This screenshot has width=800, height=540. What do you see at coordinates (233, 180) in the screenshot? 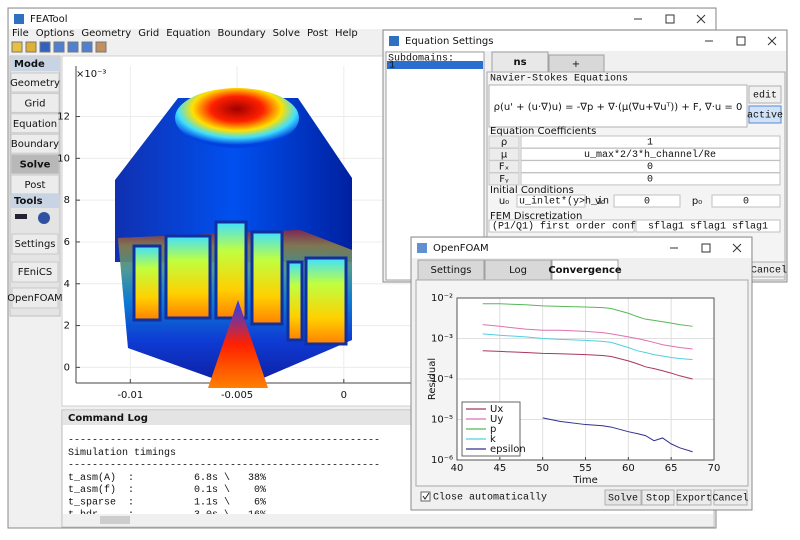
I see `geometry-body` at bounding box center [233, 180].